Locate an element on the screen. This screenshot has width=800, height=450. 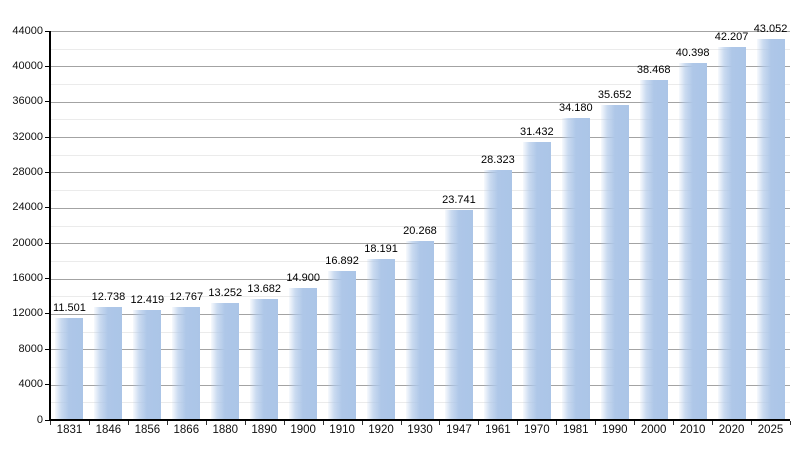
bar-slot: 14.900 is located at coordinates (303, 225).